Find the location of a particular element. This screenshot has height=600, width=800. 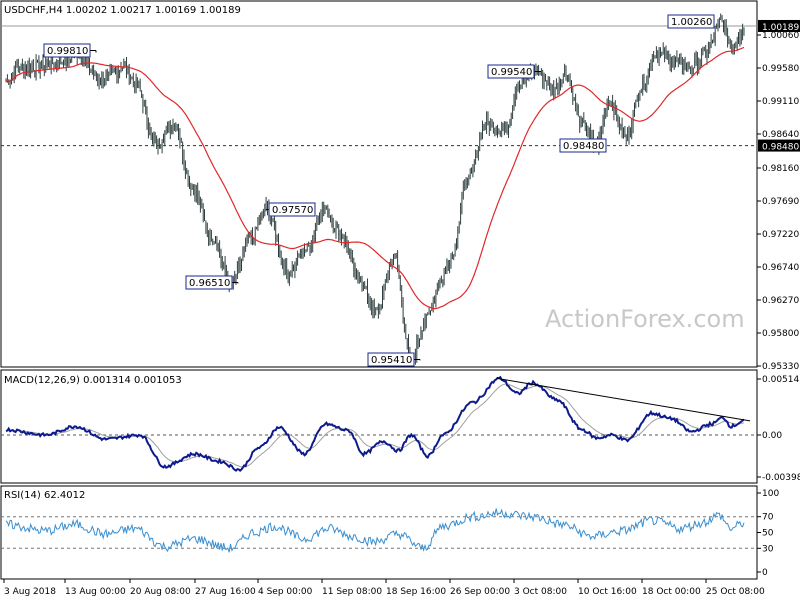

current-price-label: 1.00189 is located at coordinates (780, 28).